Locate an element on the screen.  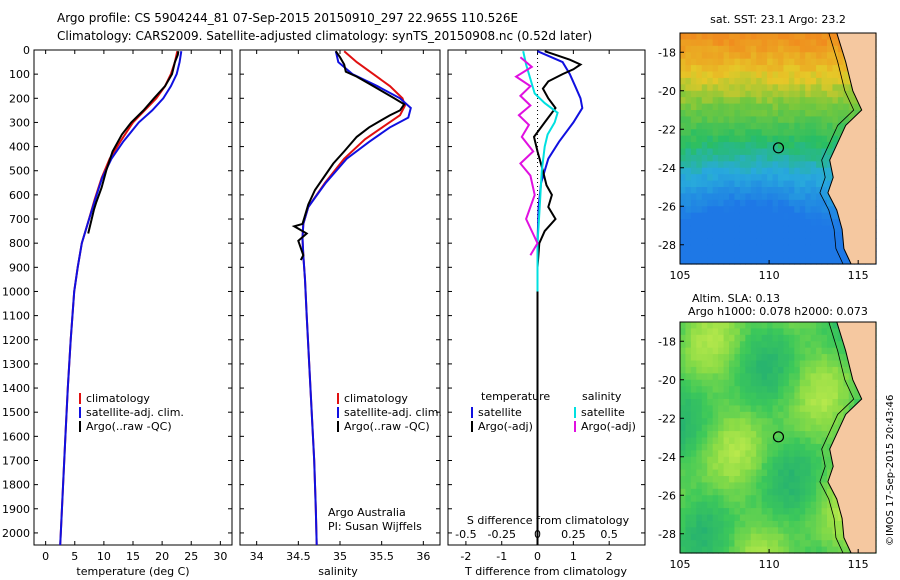
x-tick-label: 35.5 is located at coordinates (381, 556).